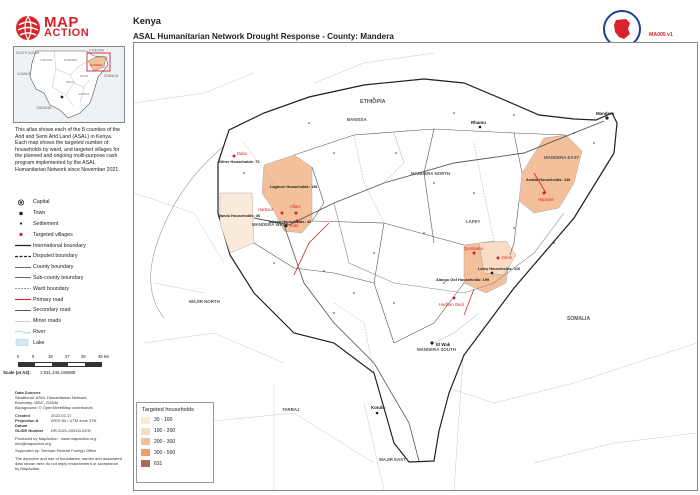  Describe the element at coordinates (96, 65) in the screenshot. I see `inset-label: MANDERA` at that location.